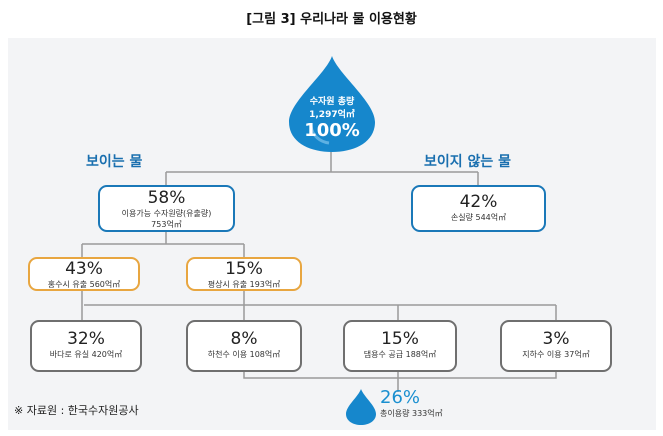  What do you see at coordinates (468, 162) in the screenshot?
I see `invisible-water-heading: 보이지 않는 물` at bounding box center [468, 162].